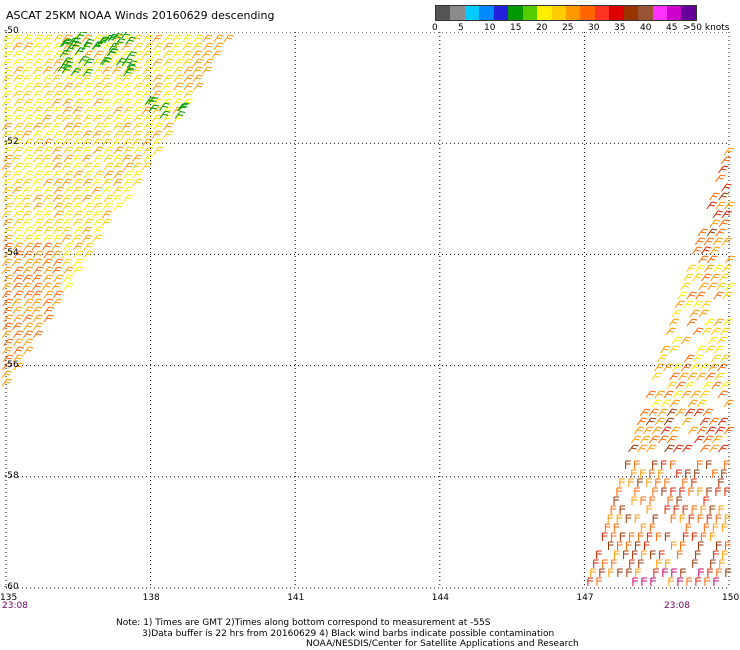 The height and width of the screenshot is (650, 740). I want to click on latitude-label: -54, so click(11, 253).